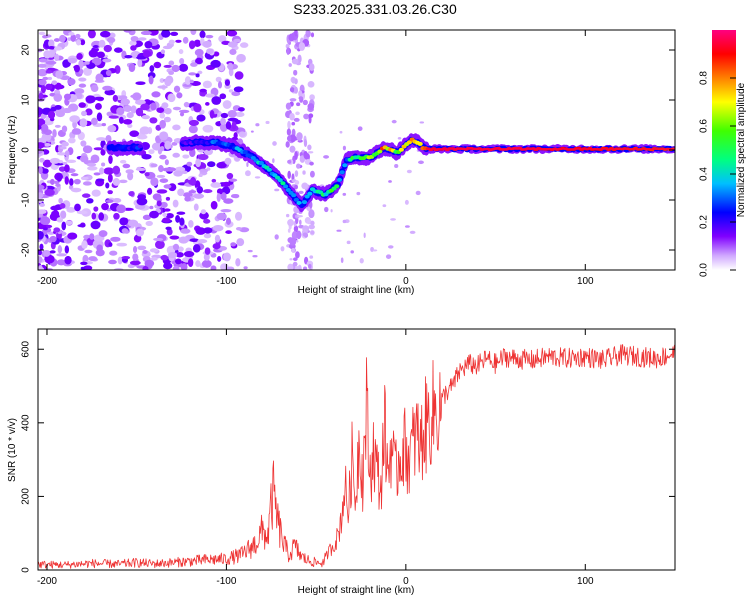 The height and width of the screenshot is (600, 750). I want to click on colorbar-tick-label: 0.6, so click(704, 126).